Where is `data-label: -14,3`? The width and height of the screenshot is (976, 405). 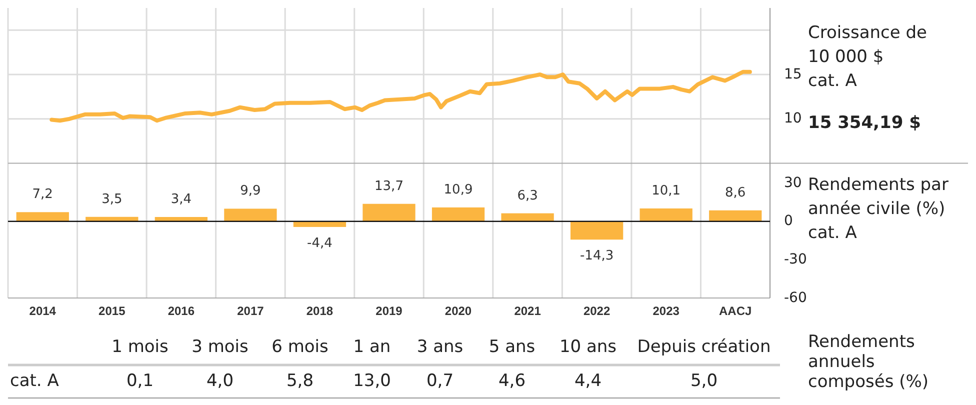 data-label: -14,3 is located at coordinates (597, 256).